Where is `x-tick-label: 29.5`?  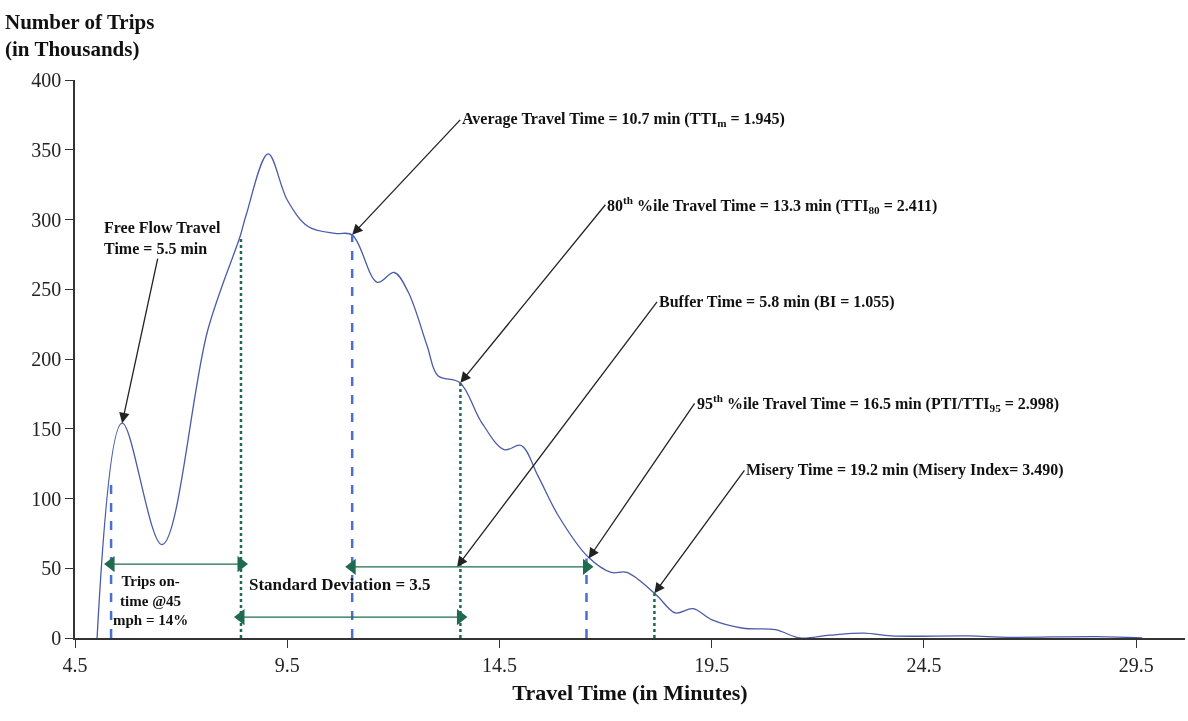
x-tick-label: 29.5 is located at coordinates (1136, 664).